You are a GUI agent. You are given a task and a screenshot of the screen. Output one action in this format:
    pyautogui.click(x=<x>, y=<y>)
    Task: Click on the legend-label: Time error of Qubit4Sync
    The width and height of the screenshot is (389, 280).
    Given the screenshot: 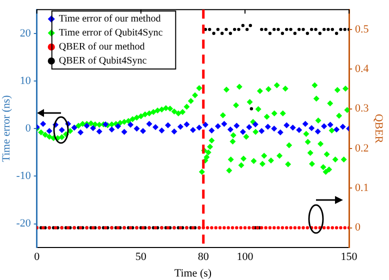 What is the action you would take?
    pyautogui.click(x=111, y=33)
    